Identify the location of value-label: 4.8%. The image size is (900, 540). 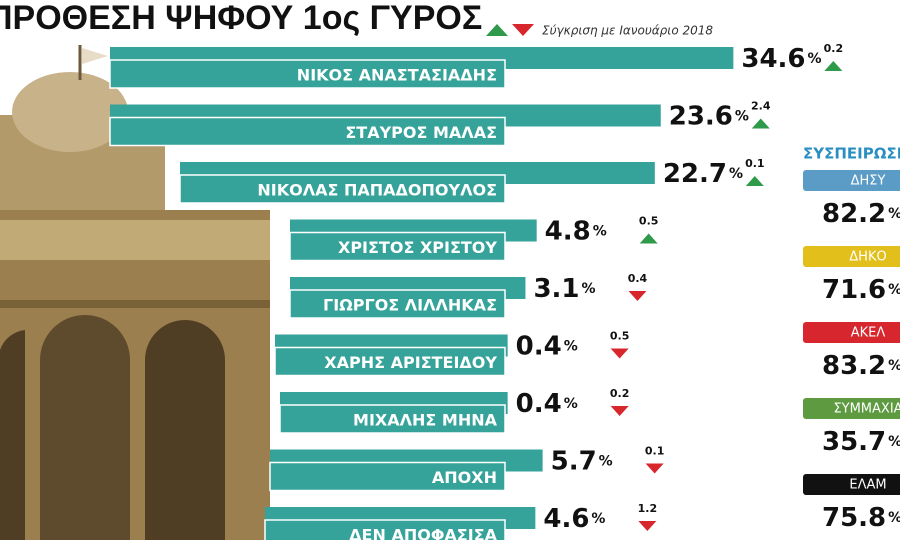
(576, 231).